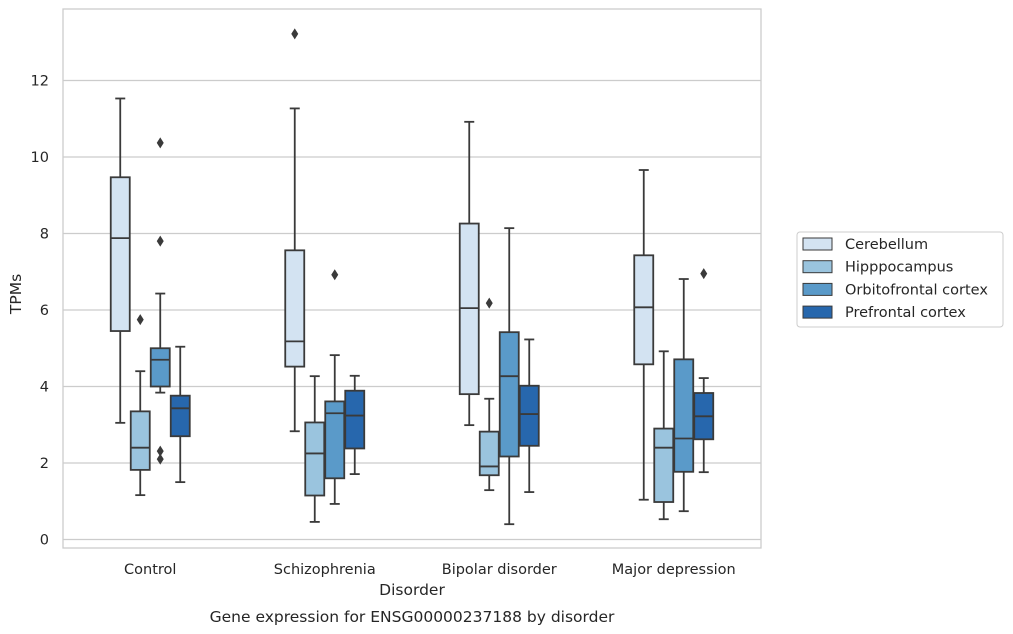  What do you see at coordinates (499, 570) in the screenshot?
I see `x-tick-label: Bipolar disorder` at bounding box center [499, 570].